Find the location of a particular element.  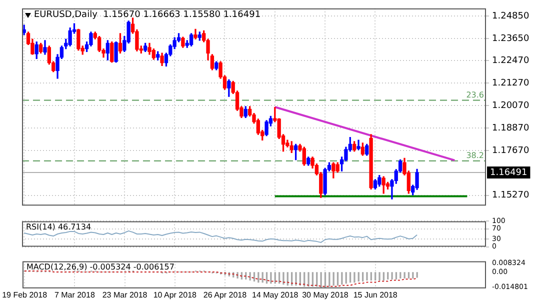

y-tick-label: 1.22470 is located at coordinates (511, 61).